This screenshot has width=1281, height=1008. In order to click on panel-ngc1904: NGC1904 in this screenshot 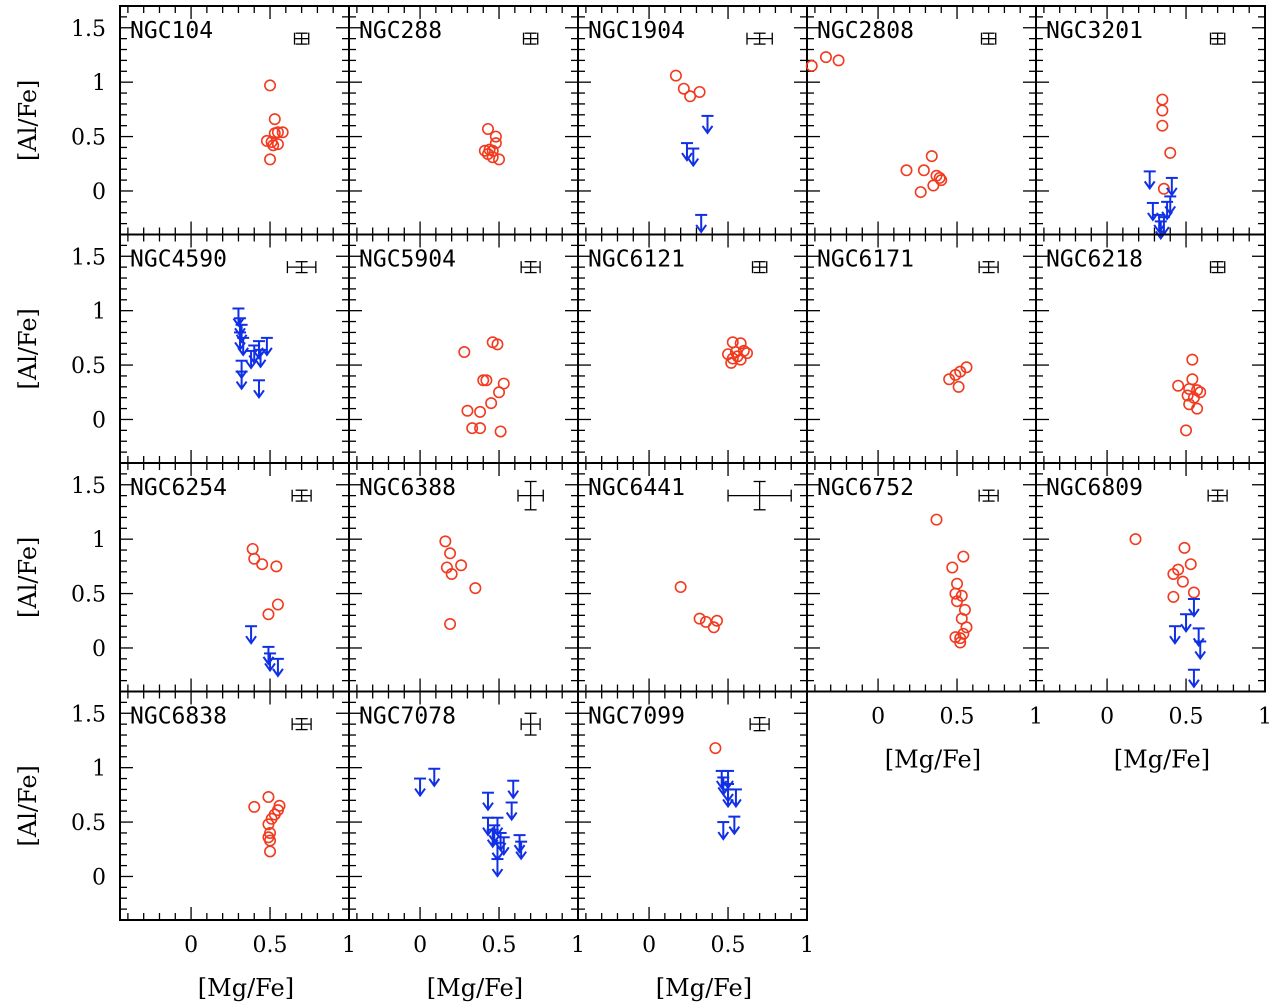, I will do `click(692, 120)`.